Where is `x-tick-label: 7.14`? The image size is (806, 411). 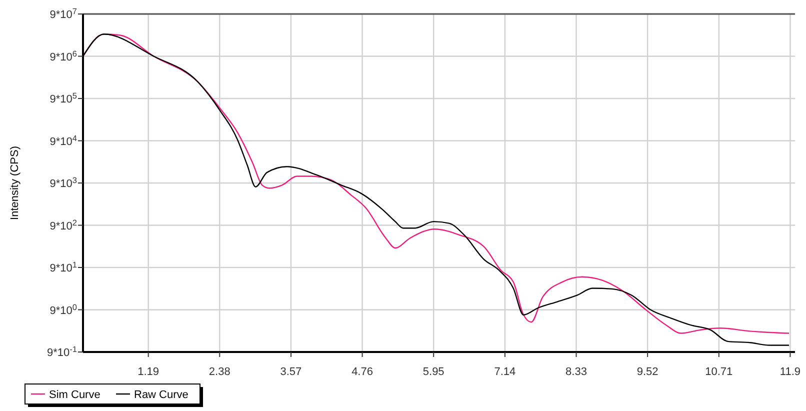
x-tick-label: 7.14 is located at coordinates (505, 372).